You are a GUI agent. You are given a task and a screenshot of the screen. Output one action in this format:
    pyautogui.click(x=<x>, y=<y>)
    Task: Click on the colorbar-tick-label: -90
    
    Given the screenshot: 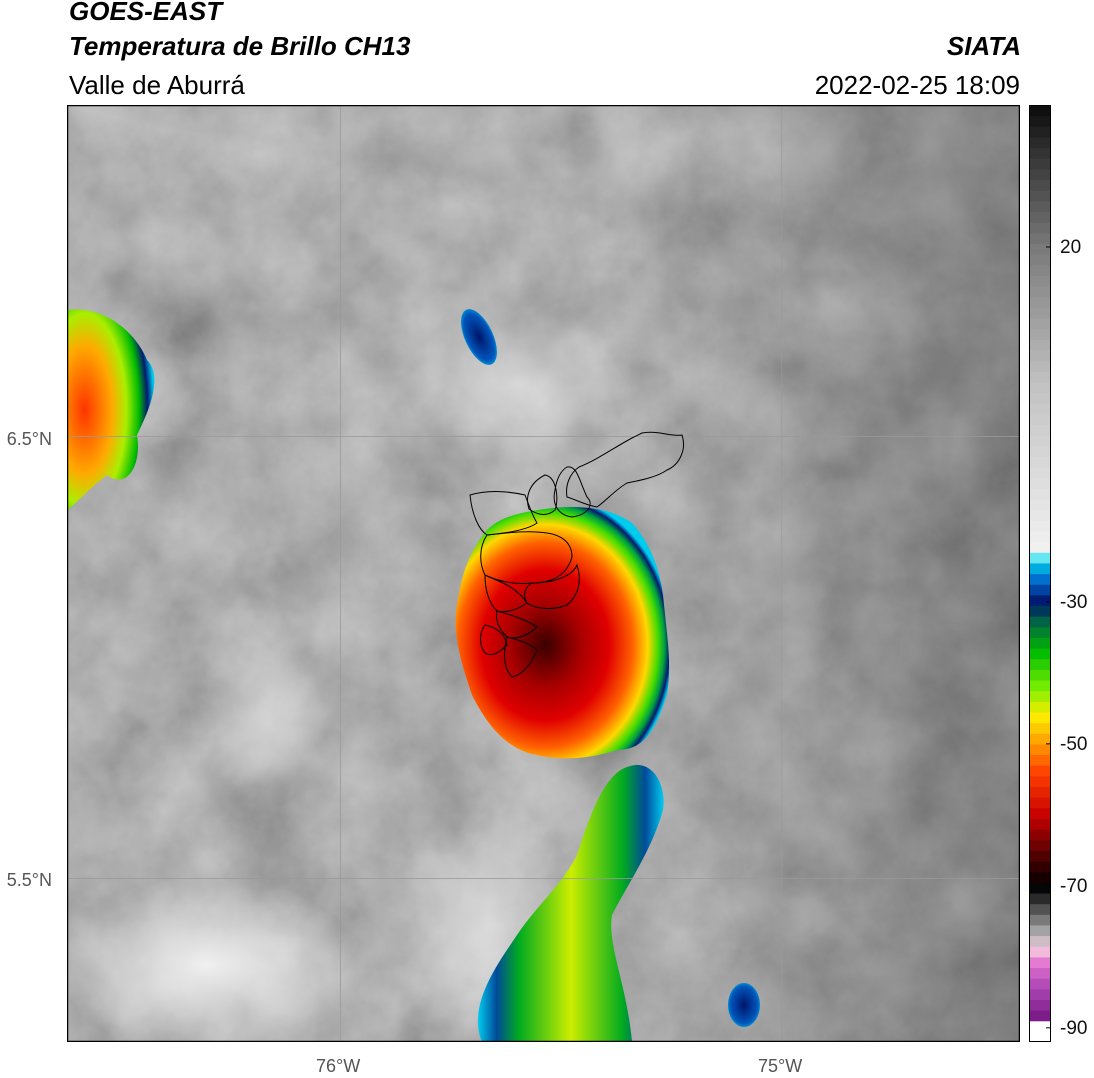 What is the action you would take?
    pyautogui.click(x=1074, y=1028)
    